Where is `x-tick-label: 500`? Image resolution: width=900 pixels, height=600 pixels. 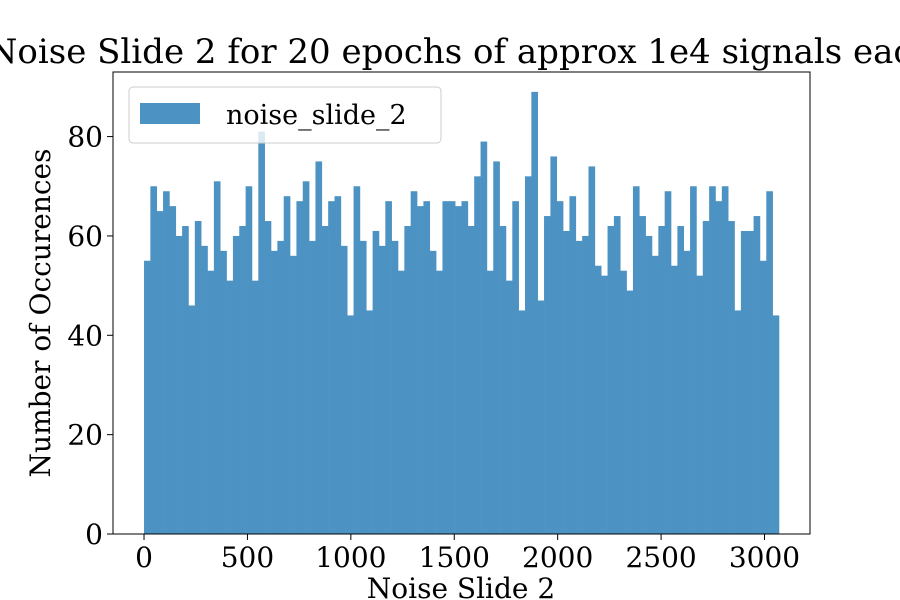 x-tick-label: 500 is located at coordinates (247, 557).